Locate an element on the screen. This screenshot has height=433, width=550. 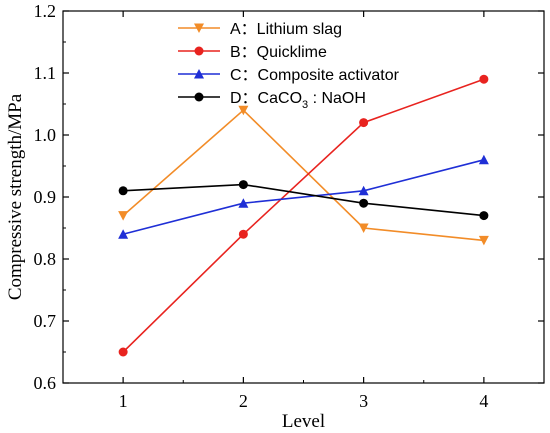
legend-label-text: A：Lithium slag is located at coordinates (286, 29).